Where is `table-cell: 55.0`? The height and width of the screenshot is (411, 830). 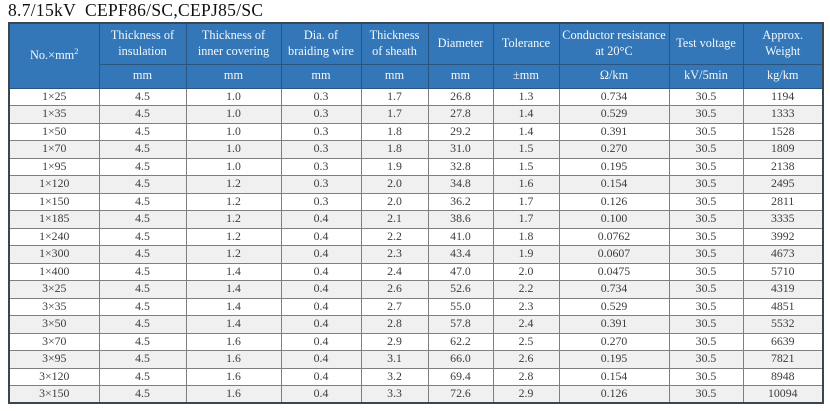 table-cell: 55.0 is located at coordinates (460, 306).